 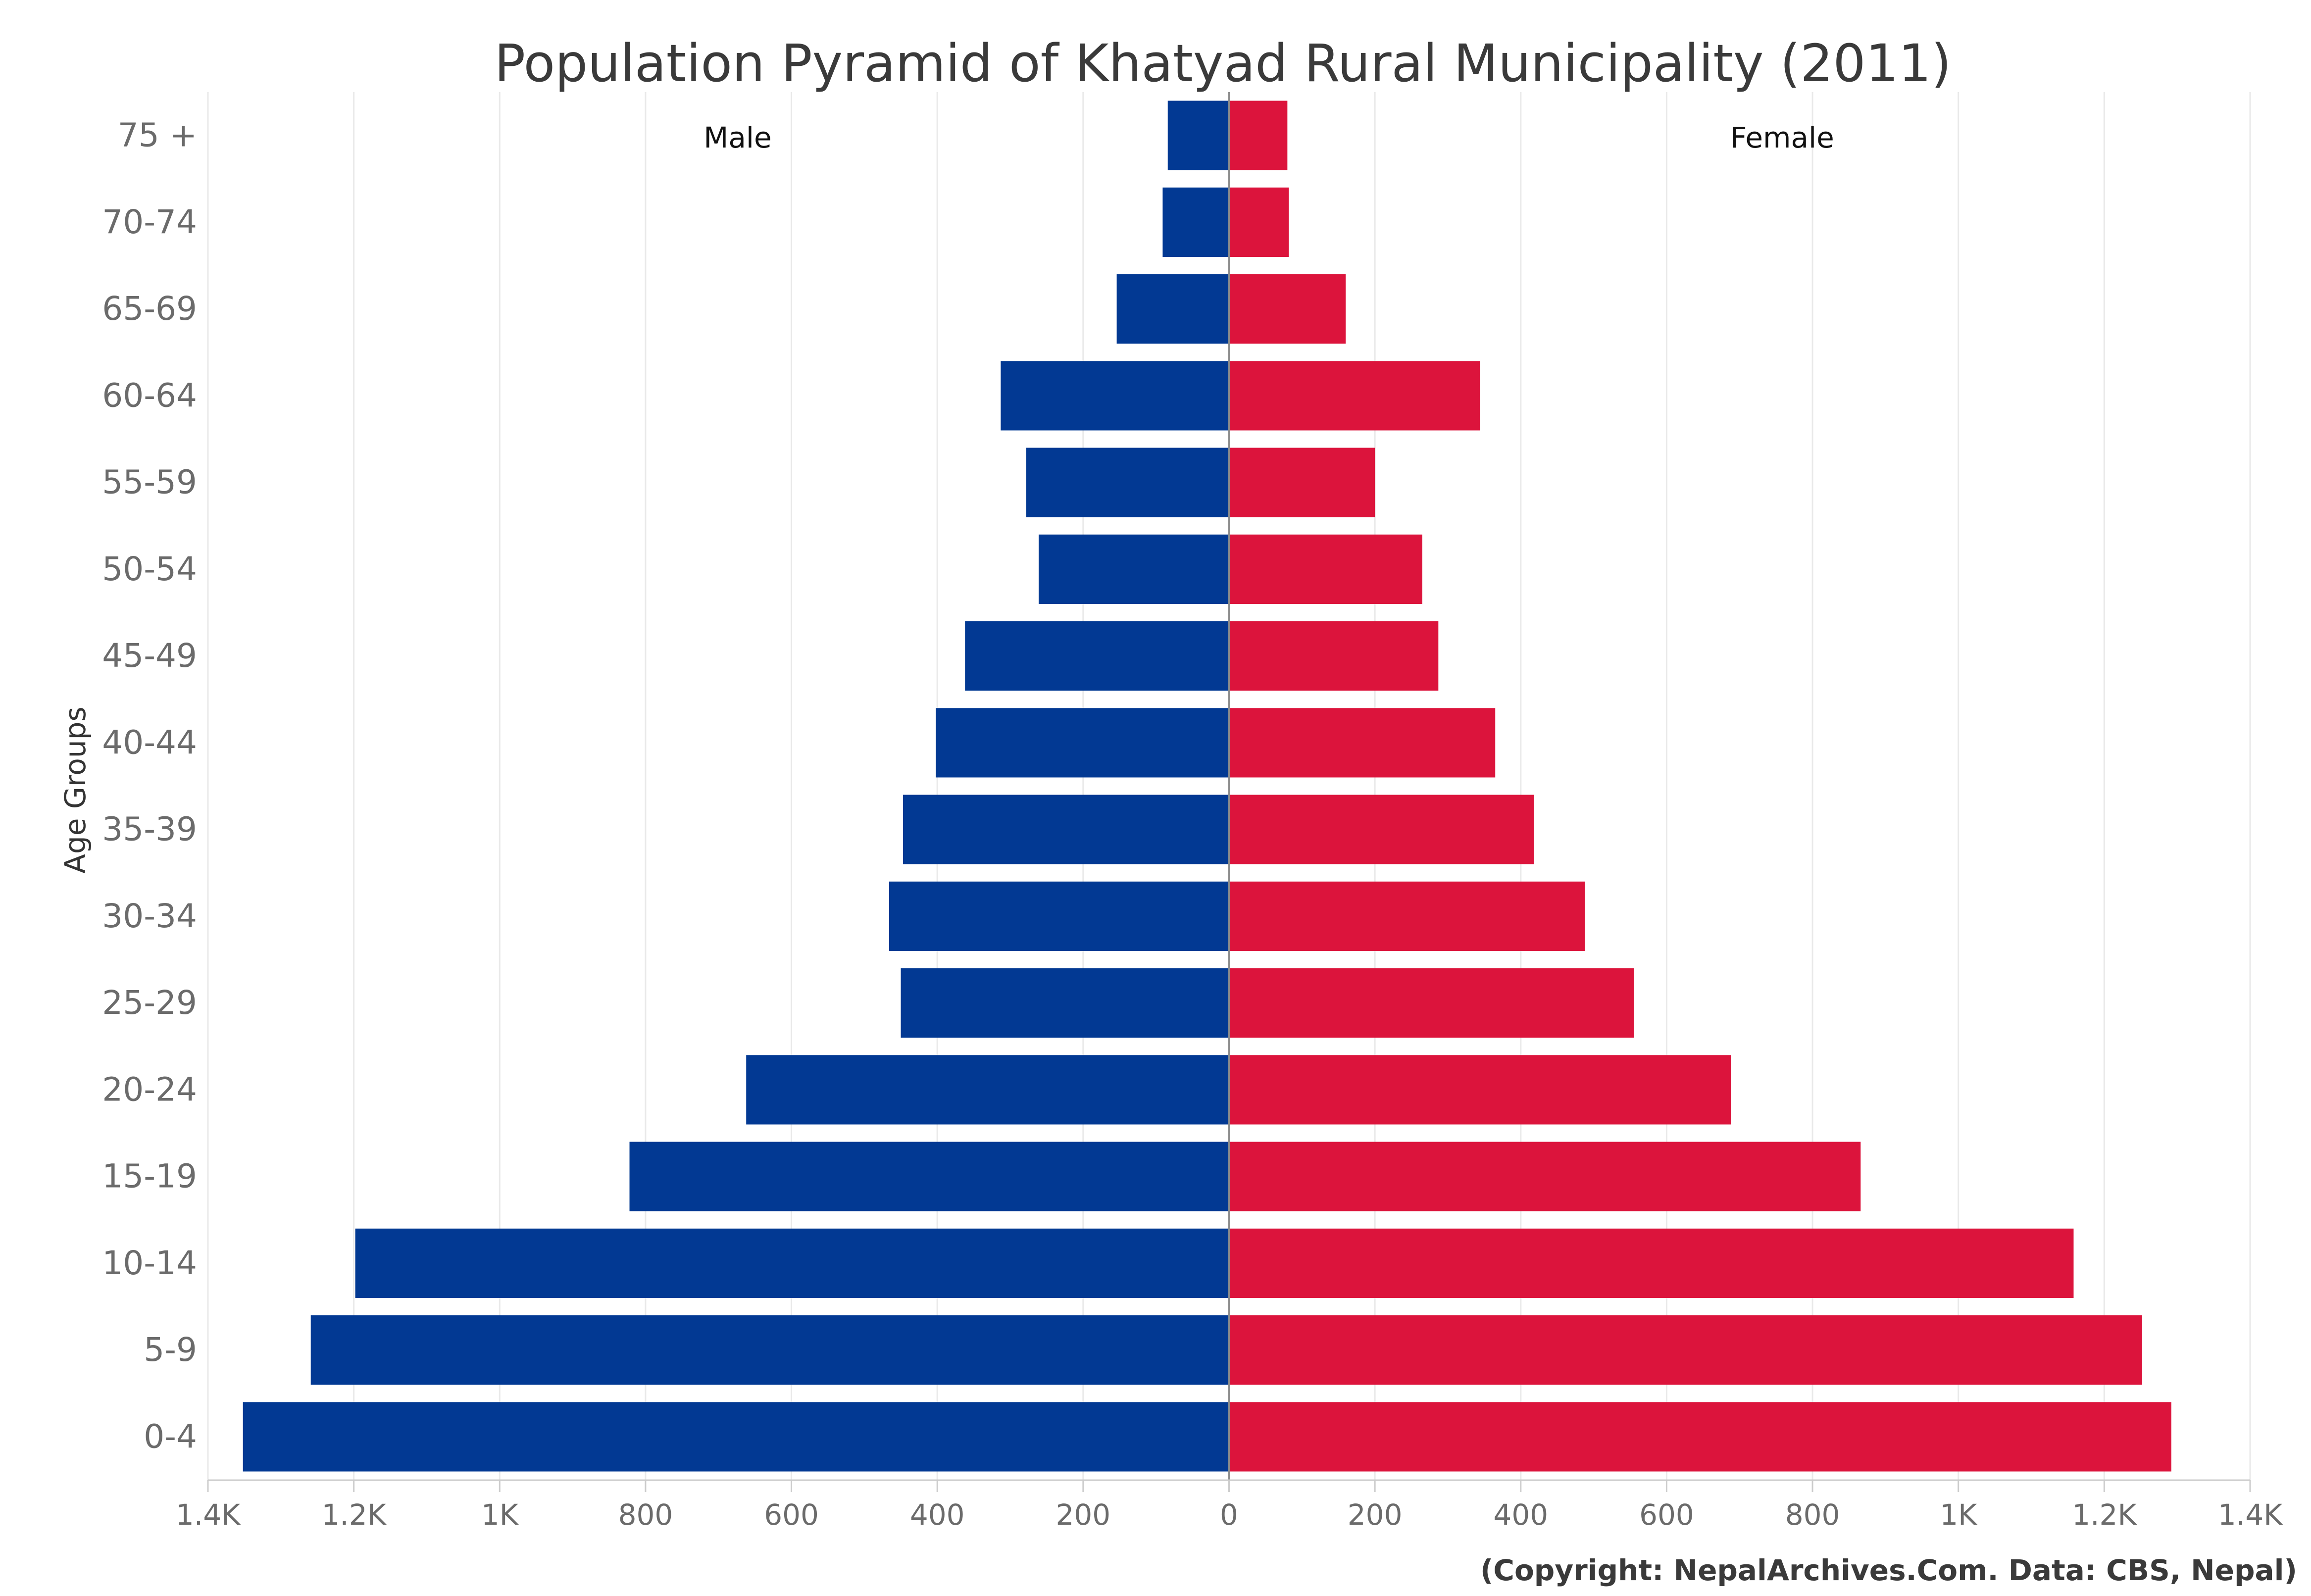 I want to click on x-tick-label-0: 1.4K, so click(x=208, y=1515).